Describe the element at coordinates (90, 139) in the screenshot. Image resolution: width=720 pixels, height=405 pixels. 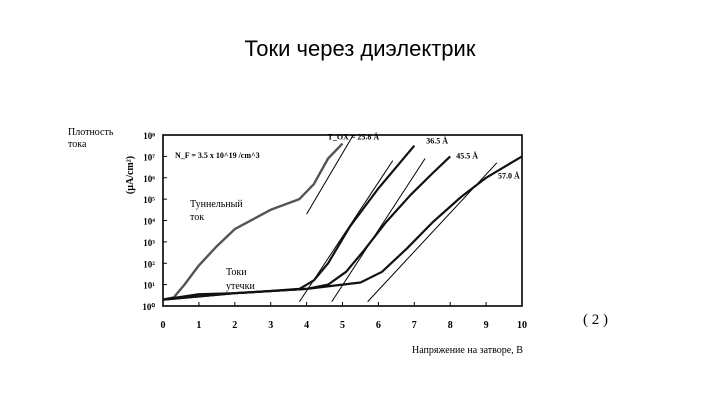
I see `current-density-label: Плотность тока` at that location.